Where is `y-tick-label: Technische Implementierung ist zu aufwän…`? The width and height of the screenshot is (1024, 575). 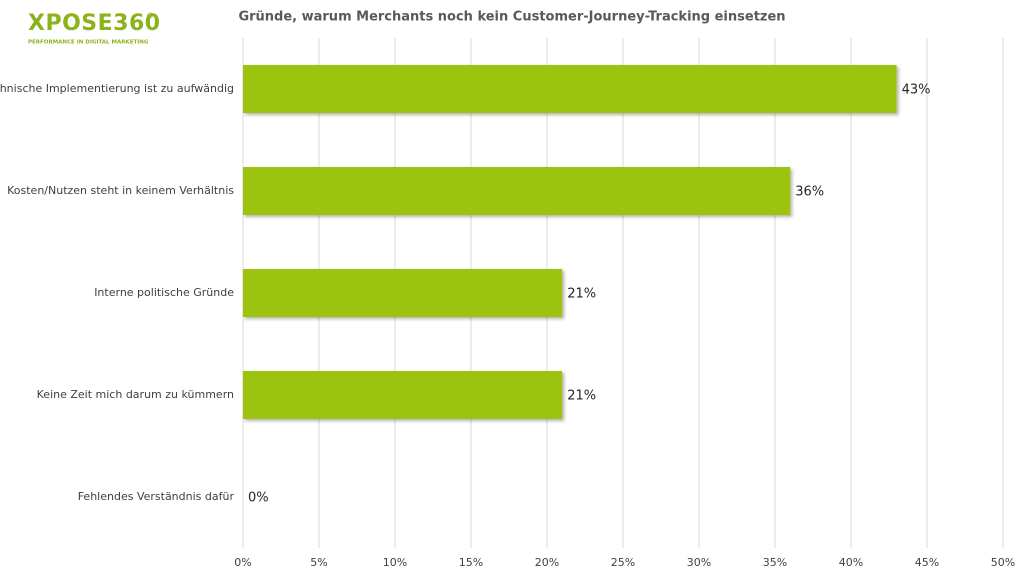 y-tick-label: Technische Implementierung ist zu aufwän… is located at coordinates (117, 88).